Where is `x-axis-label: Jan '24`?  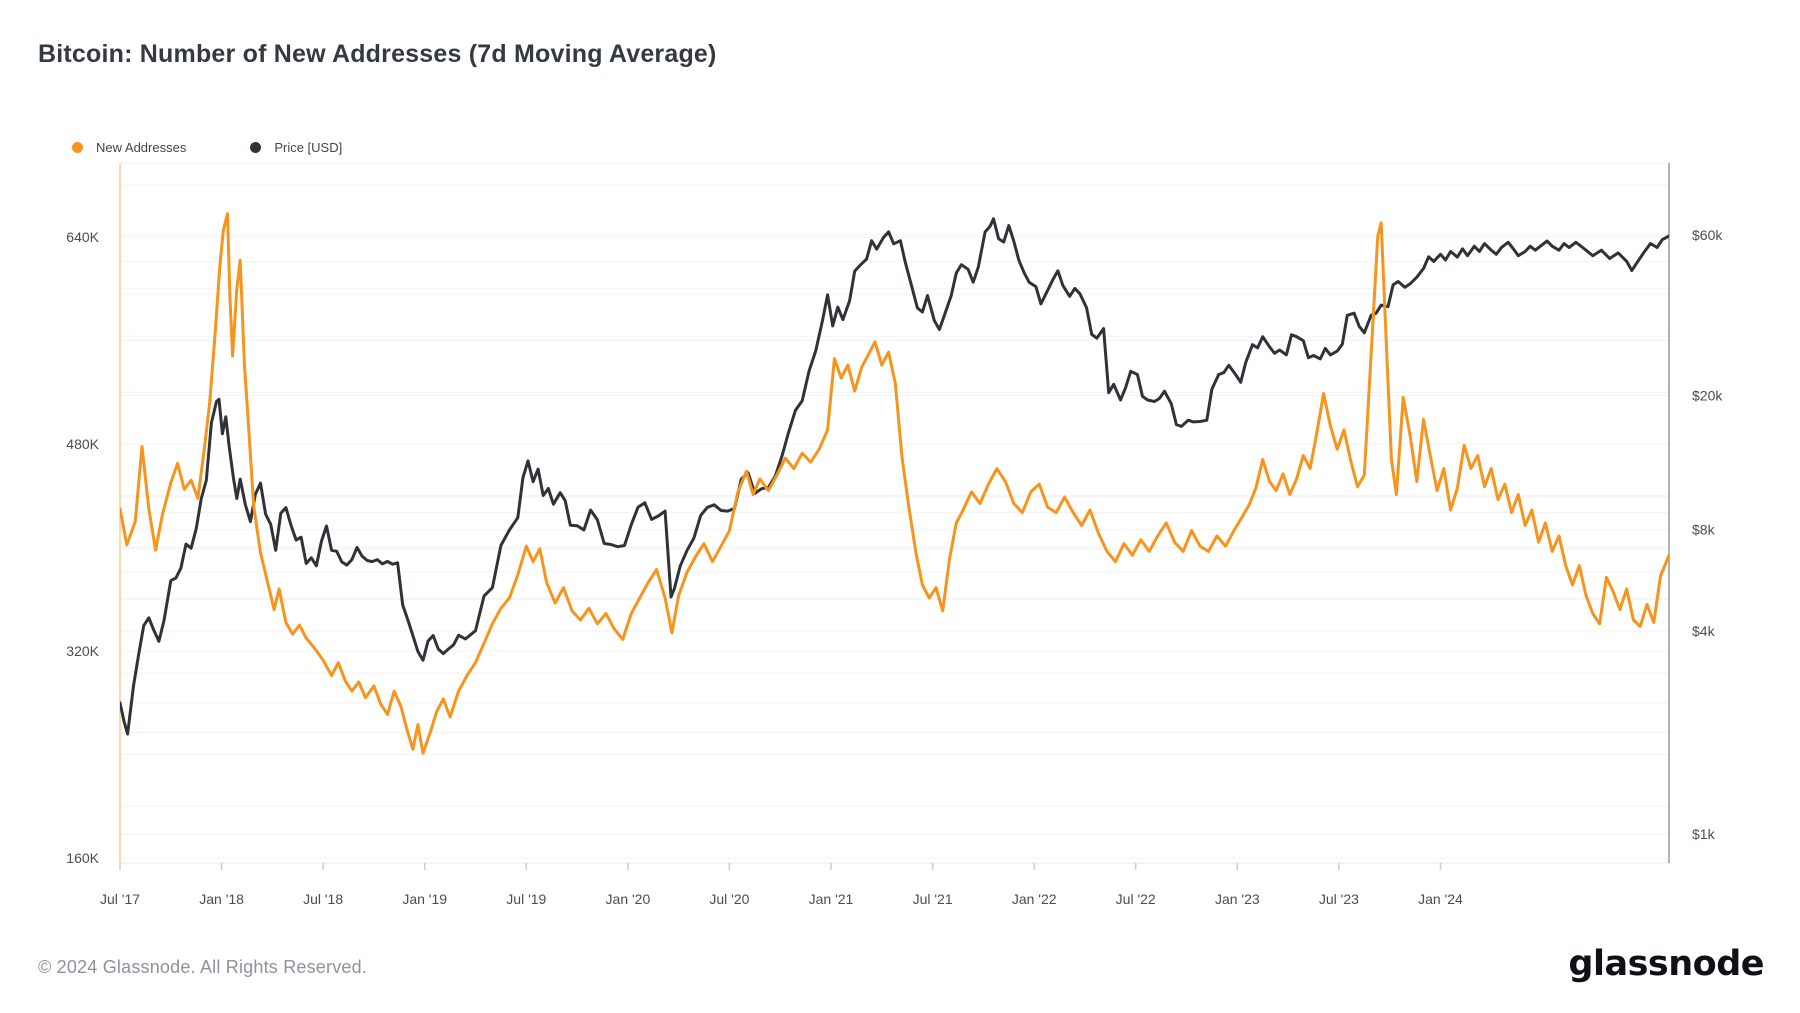
x-axis-label: Jan '24 is located at coordinates (1440, 899).